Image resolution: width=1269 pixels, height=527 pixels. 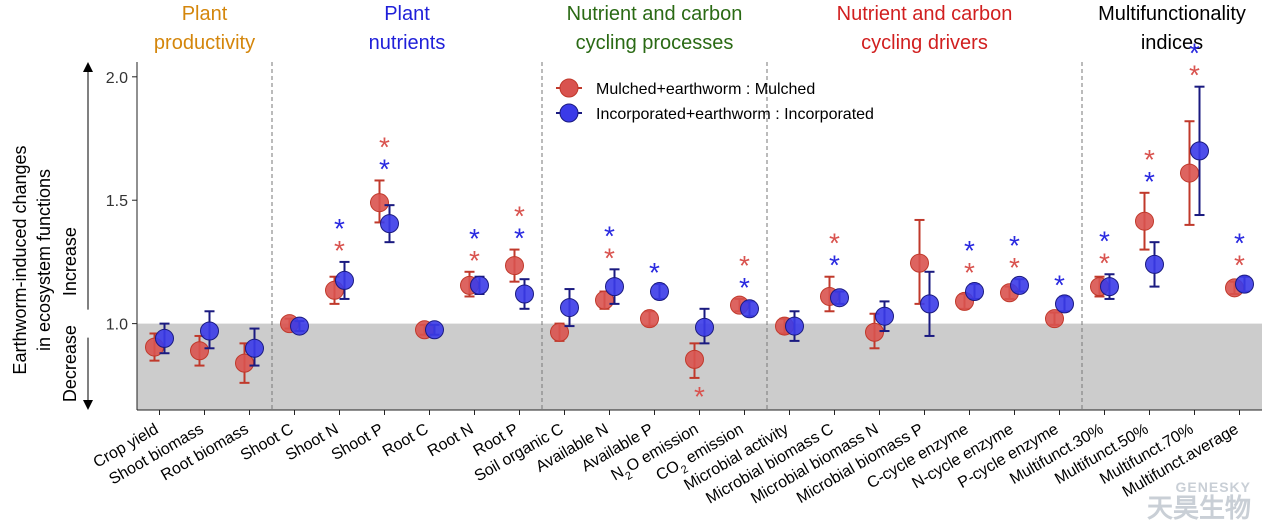 What do you see at coordinates (1172, 43) in the screenshot?
I see `group-subtitle: indices` at bounding box center [1172, 43].